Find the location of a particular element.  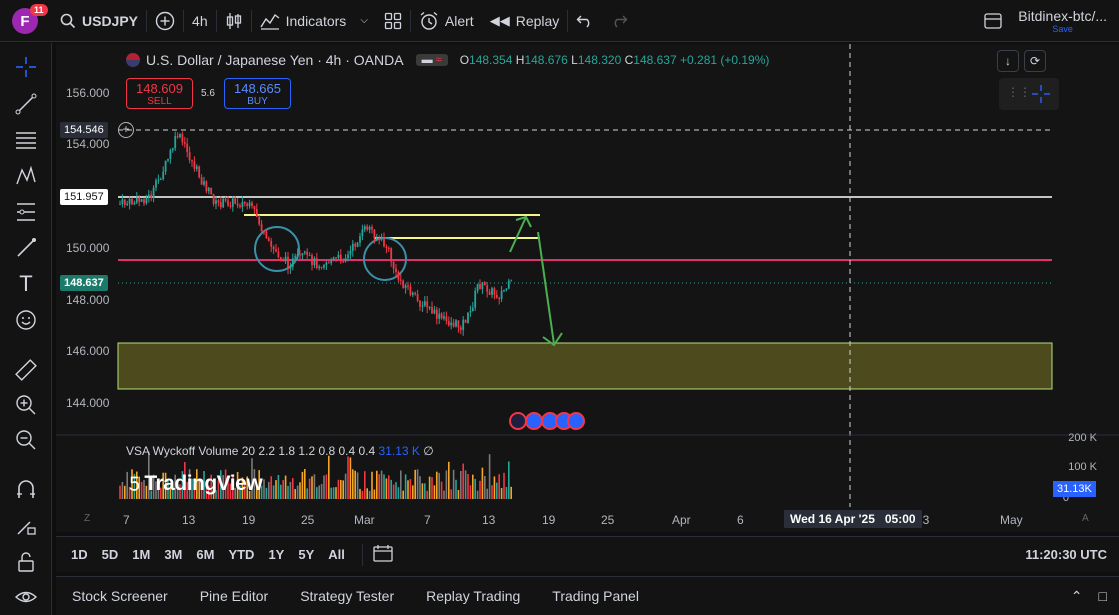

trendline-tool is located at coordinates (26, 104).